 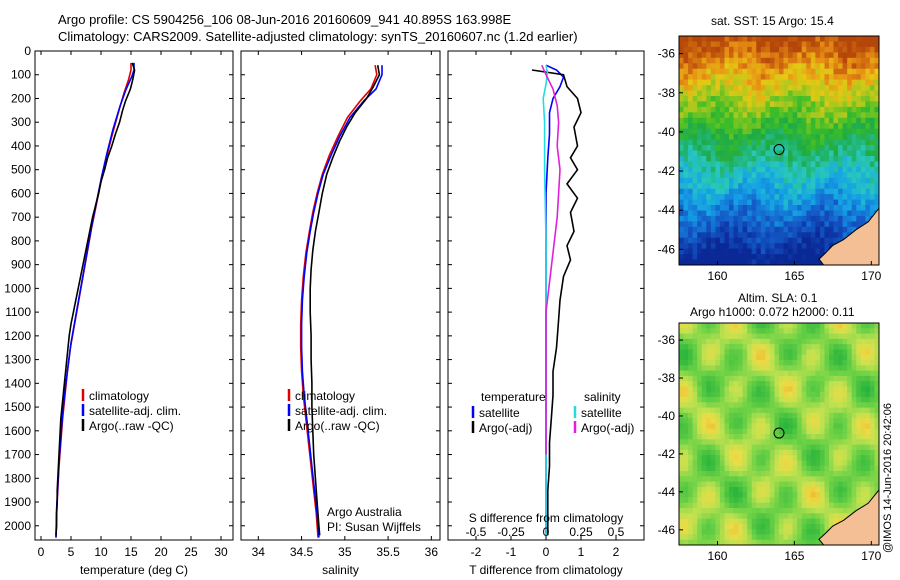 I want to click on sst-map-panel: 160 165 170 -36 -38 -40 -42 -44 -46, so click(x=770, y=159).